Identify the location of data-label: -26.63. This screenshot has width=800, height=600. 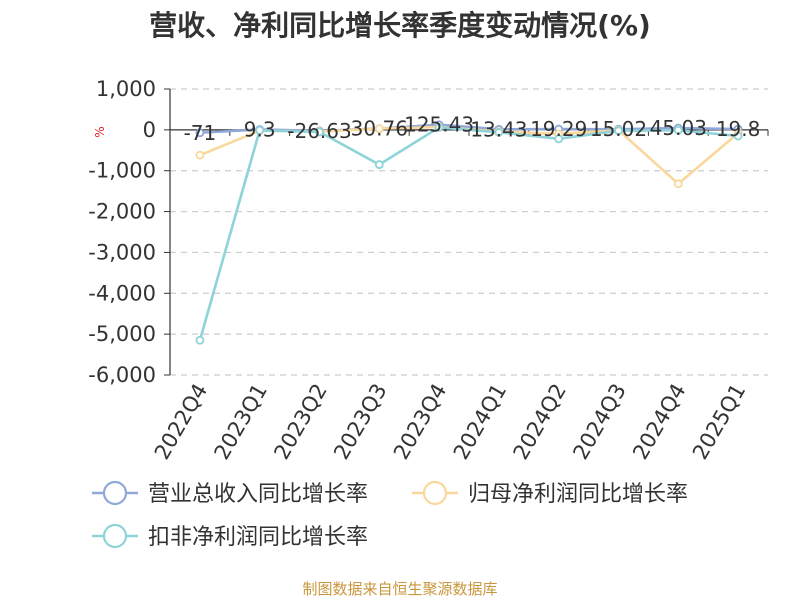
(319, 131).